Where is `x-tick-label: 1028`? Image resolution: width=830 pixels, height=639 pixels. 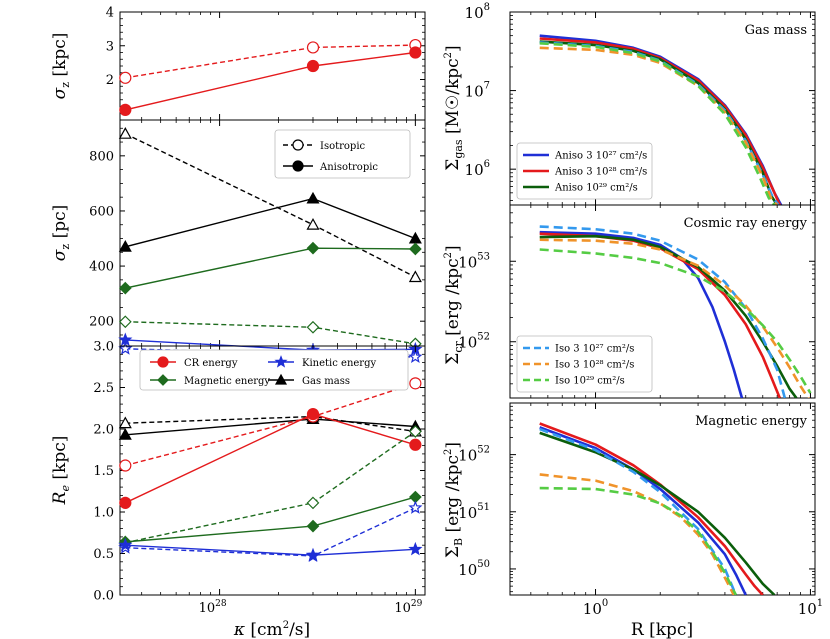 x-tick-label: 1028 is located at coordinates (213, 607).